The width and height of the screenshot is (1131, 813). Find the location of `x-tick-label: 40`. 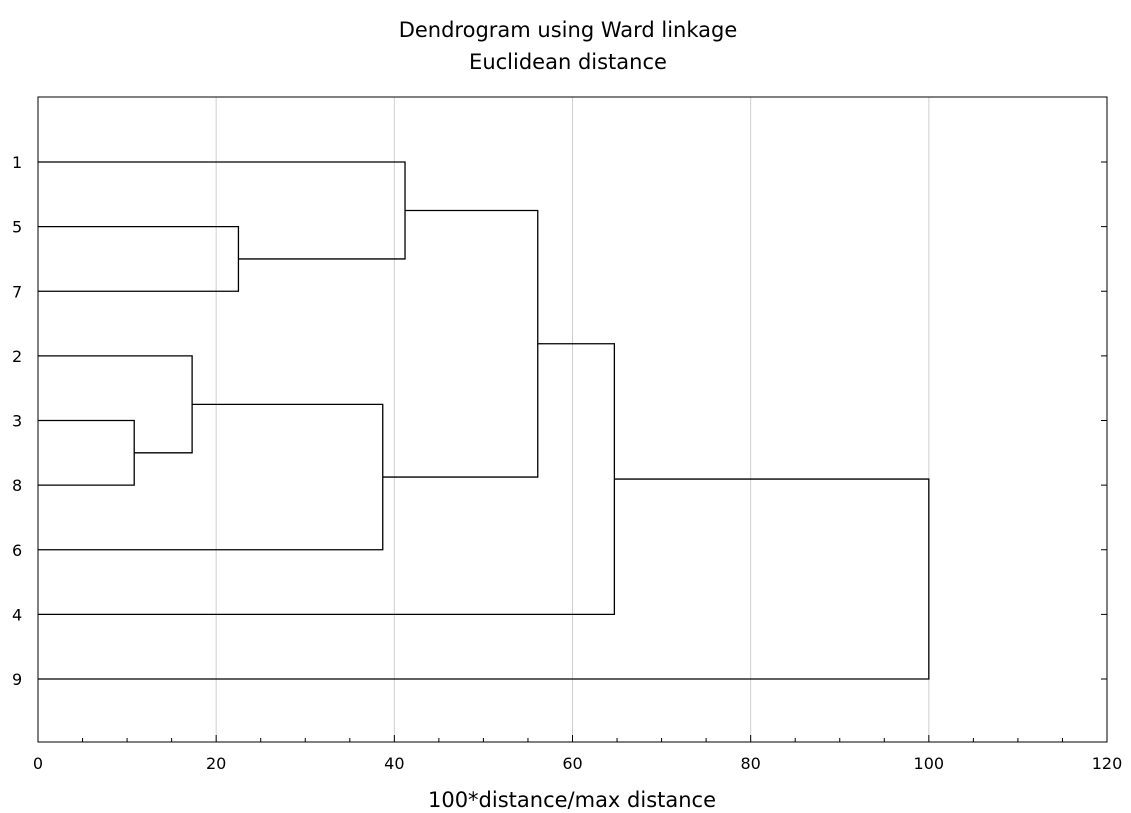

x-tick-label: 40 is located at coordinates (394, 763).